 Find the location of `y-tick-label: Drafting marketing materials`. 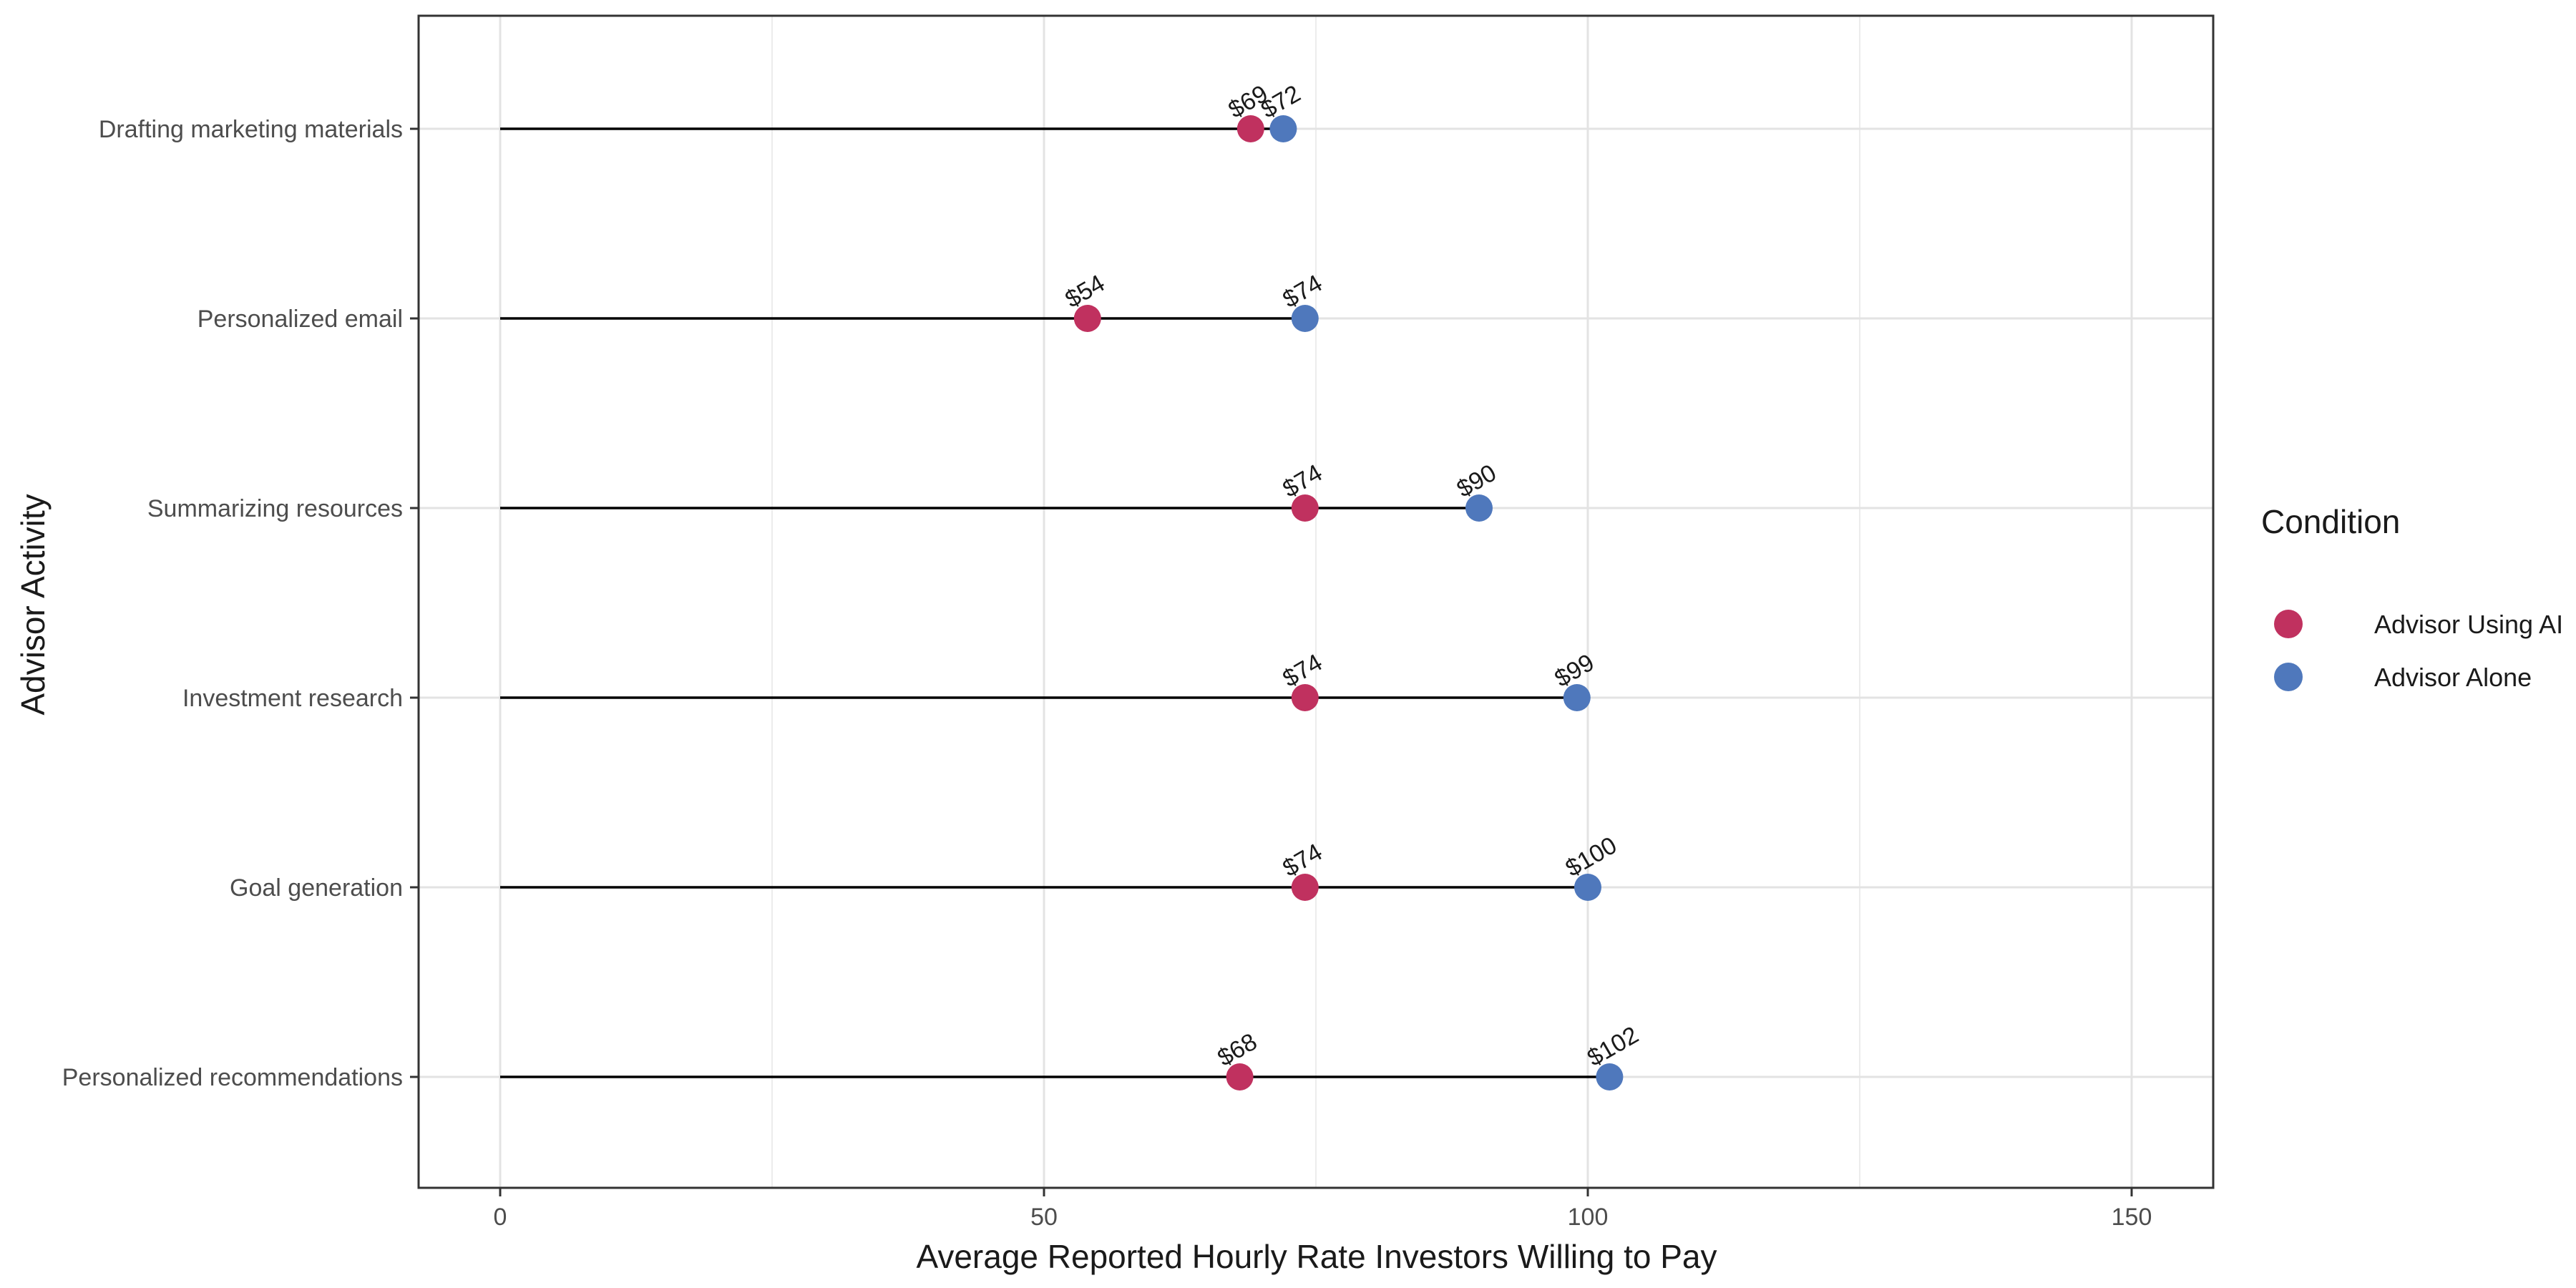

y-tick-label: Drafting marketing materials is located at coordinates (251, 129).